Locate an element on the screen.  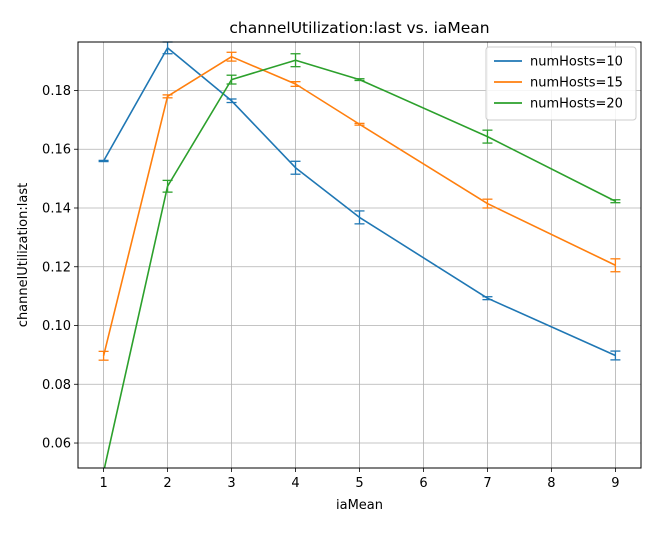
y-tick-label: 0.16 is located at coordinates (56, 150).